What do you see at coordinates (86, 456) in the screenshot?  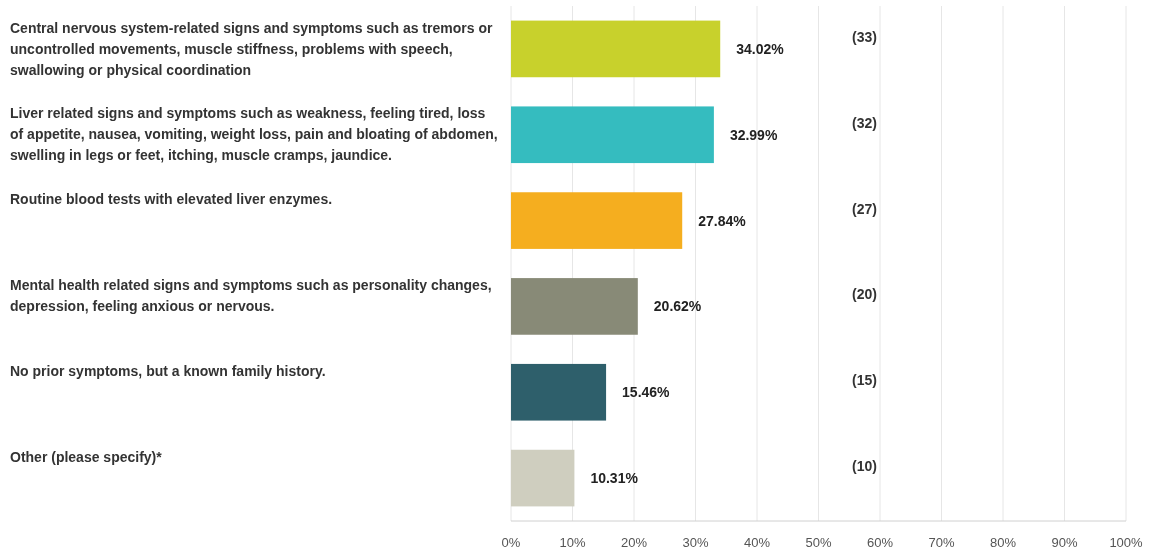 I see `y-tick-label: Other (please specify)*` at bounding box center [86, 456].